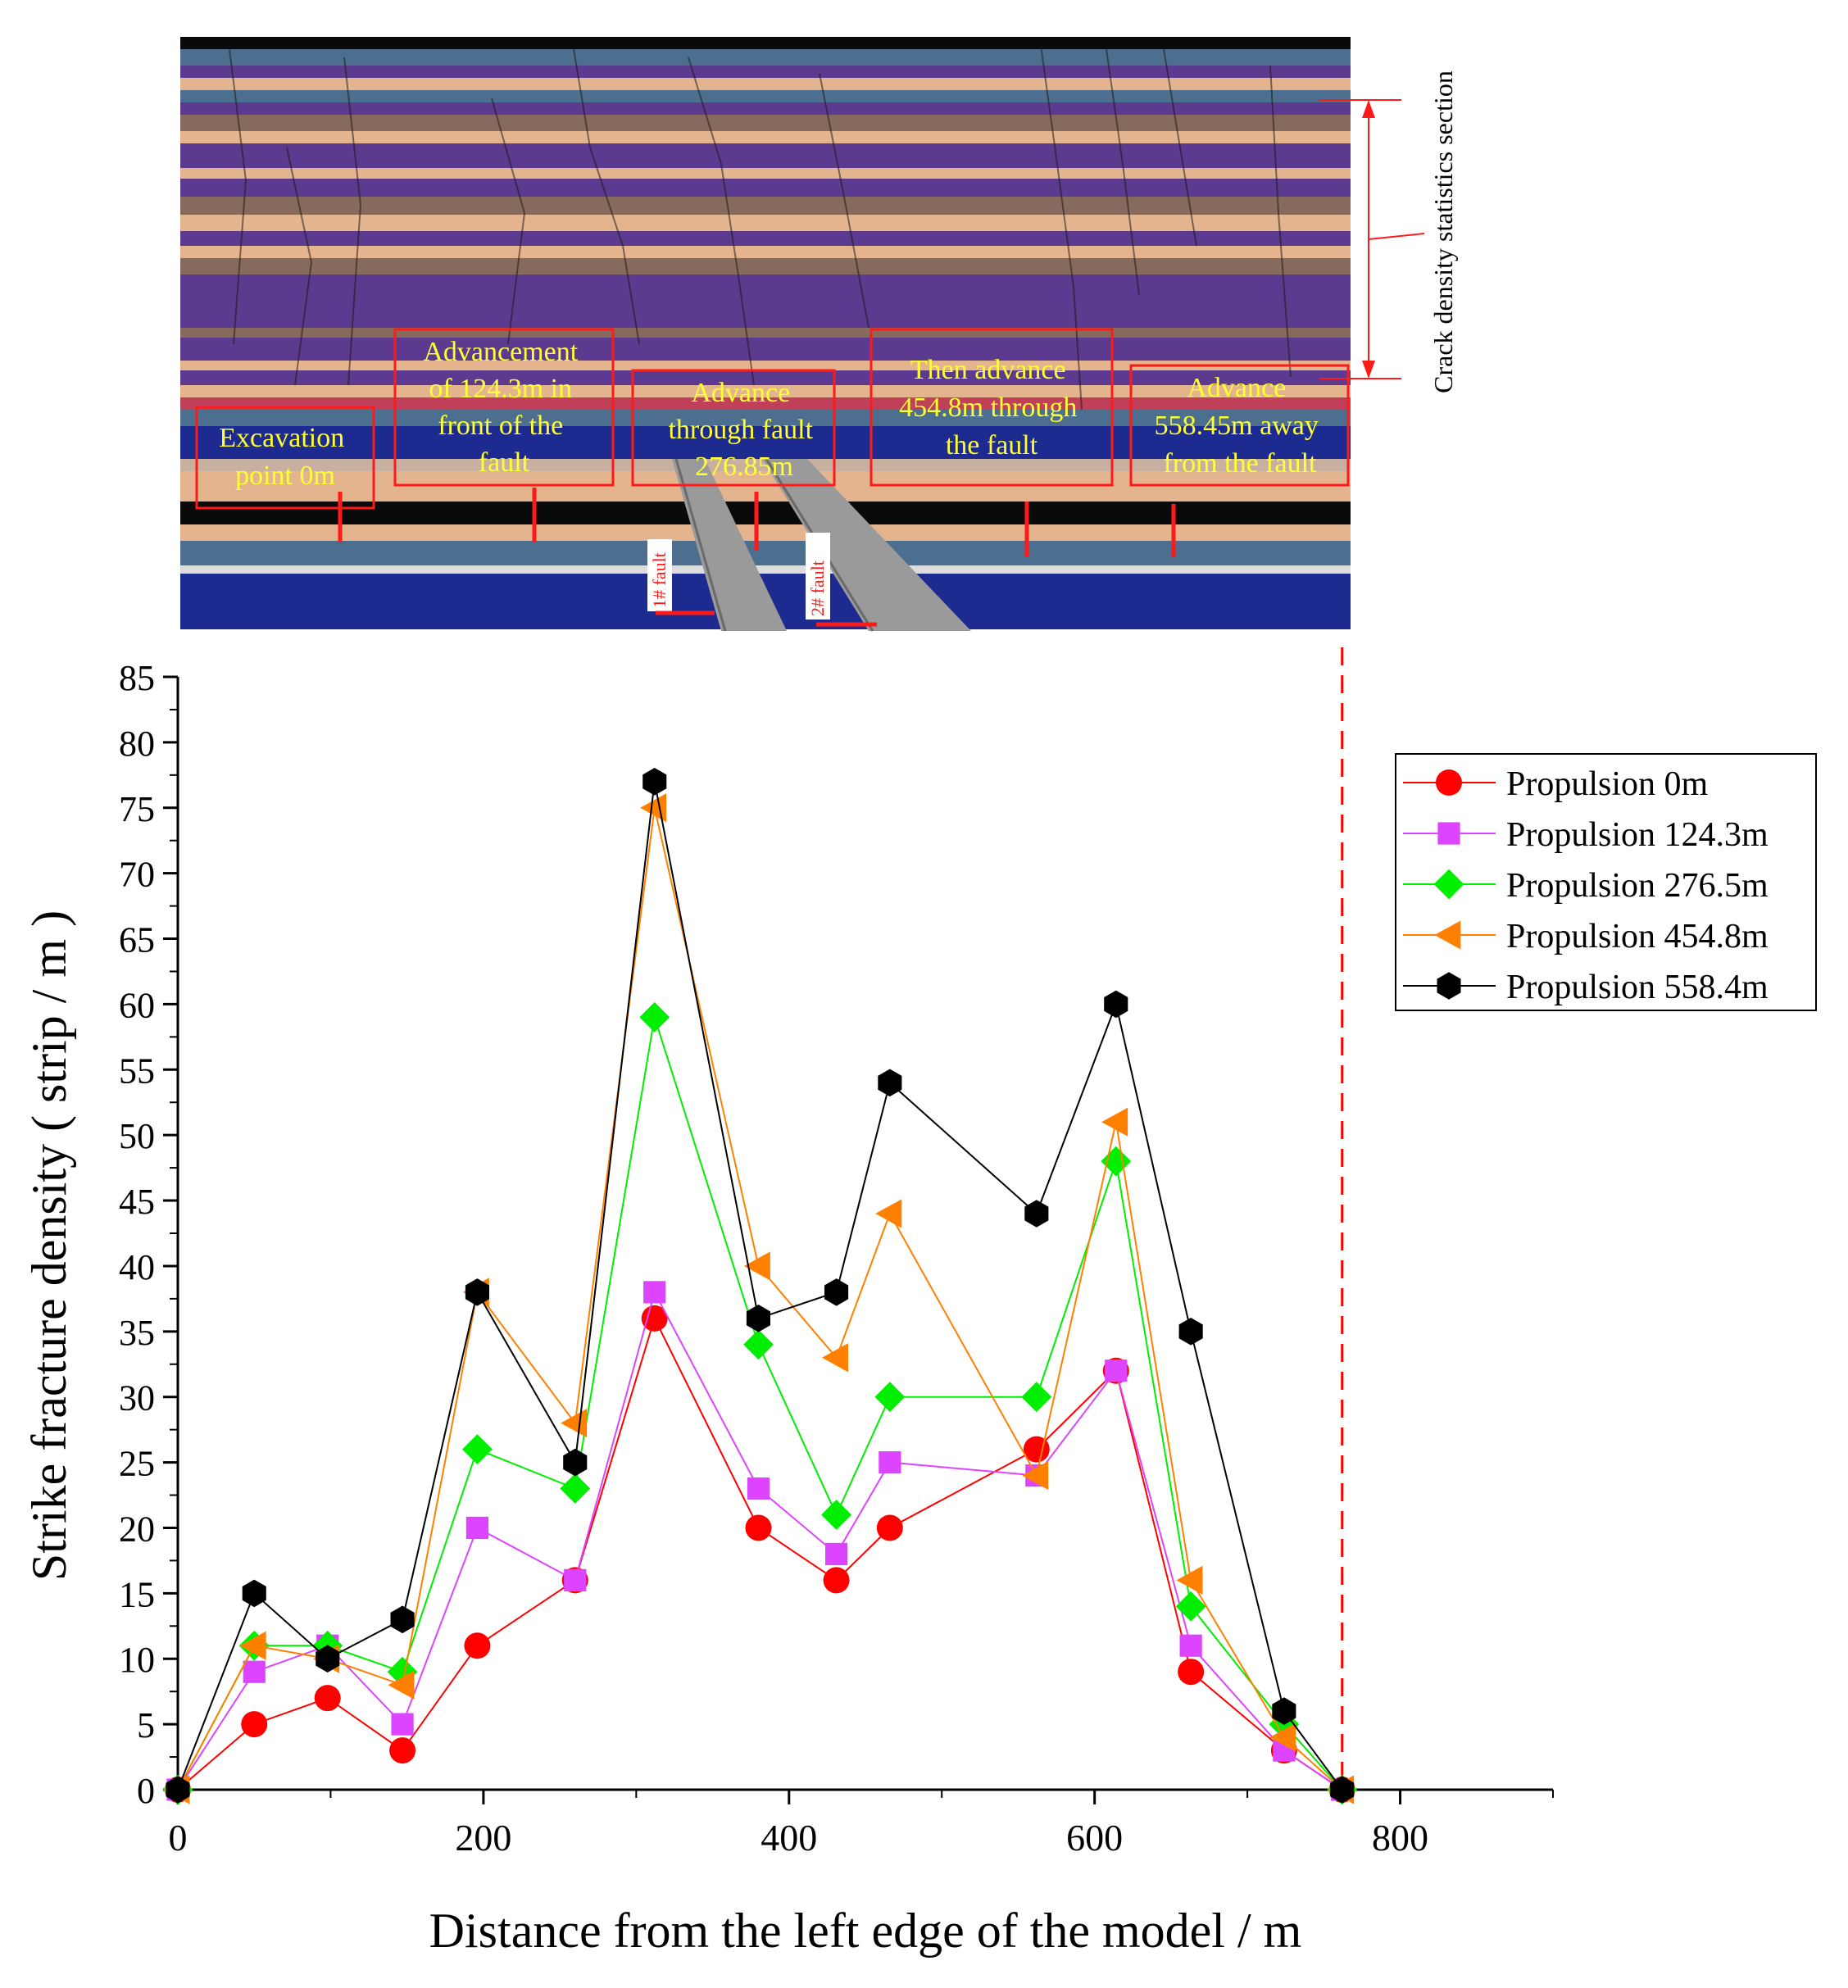 The width and height of the screenshot is (1848, 1988). Describe the element at coordinates (1240, 463) in the screenshot. I see `stage-line: from the fault` at that location.